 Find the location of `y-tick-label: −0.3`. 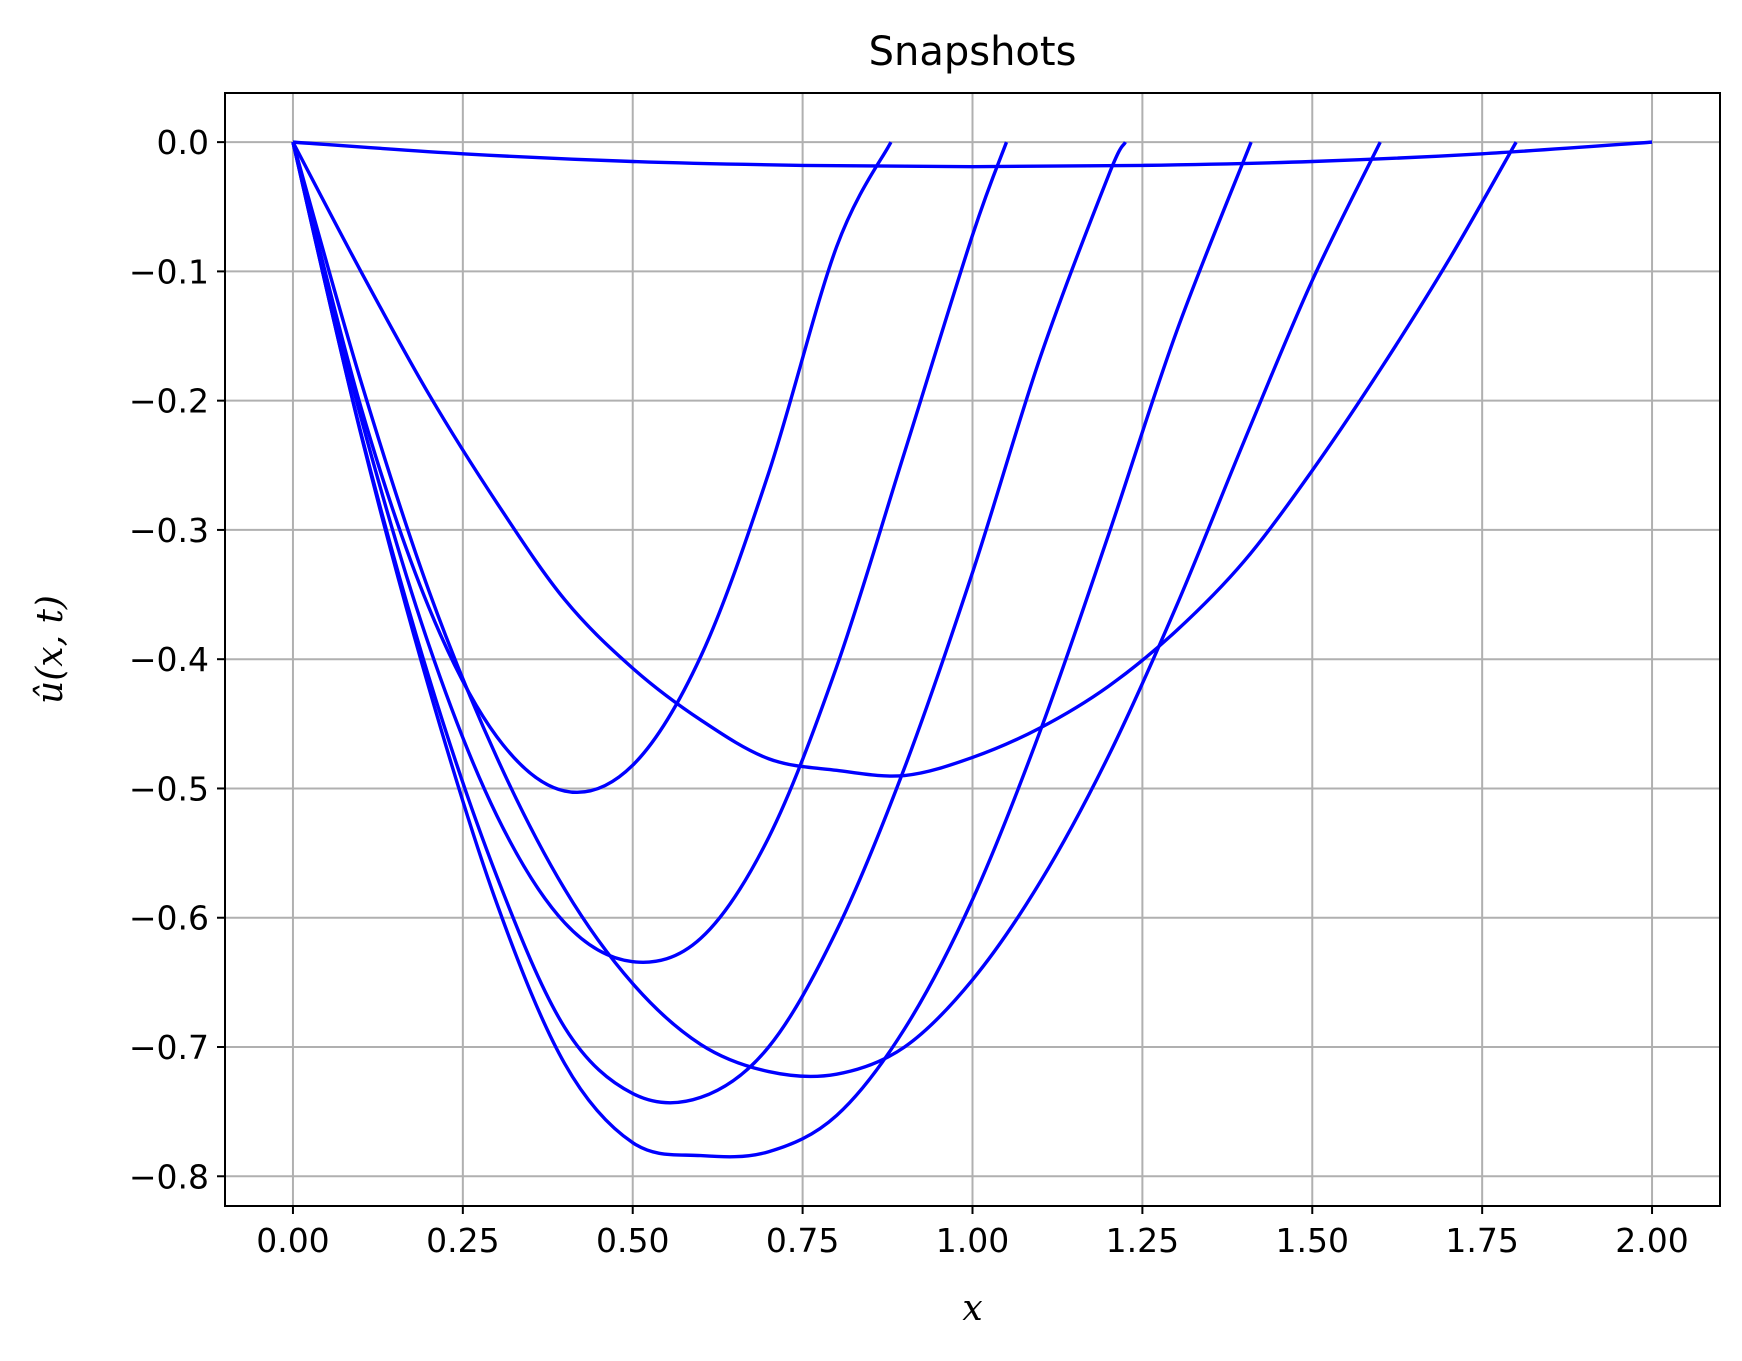

y-tick-label: −0.3 is located at coordinates (169, 530).